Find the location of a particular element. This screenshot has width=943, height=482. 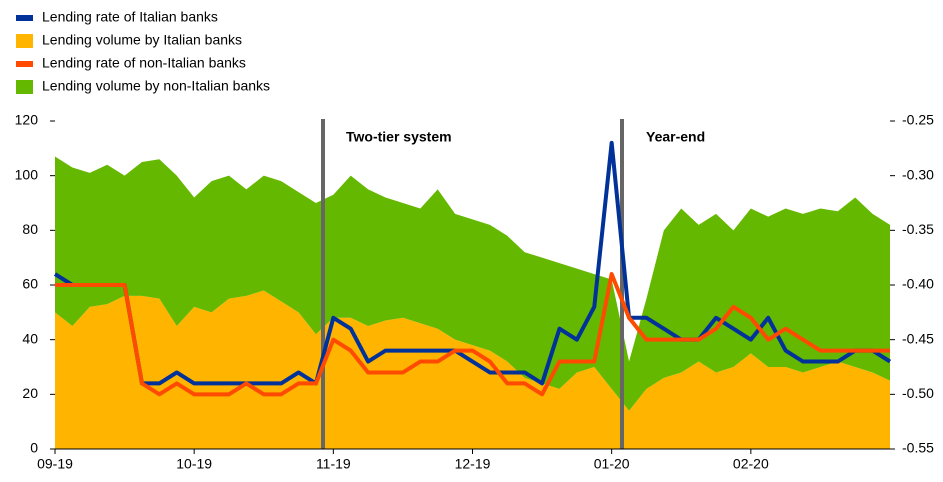

y2-tick-label: -0.45 is located at coordinates (918, 338).